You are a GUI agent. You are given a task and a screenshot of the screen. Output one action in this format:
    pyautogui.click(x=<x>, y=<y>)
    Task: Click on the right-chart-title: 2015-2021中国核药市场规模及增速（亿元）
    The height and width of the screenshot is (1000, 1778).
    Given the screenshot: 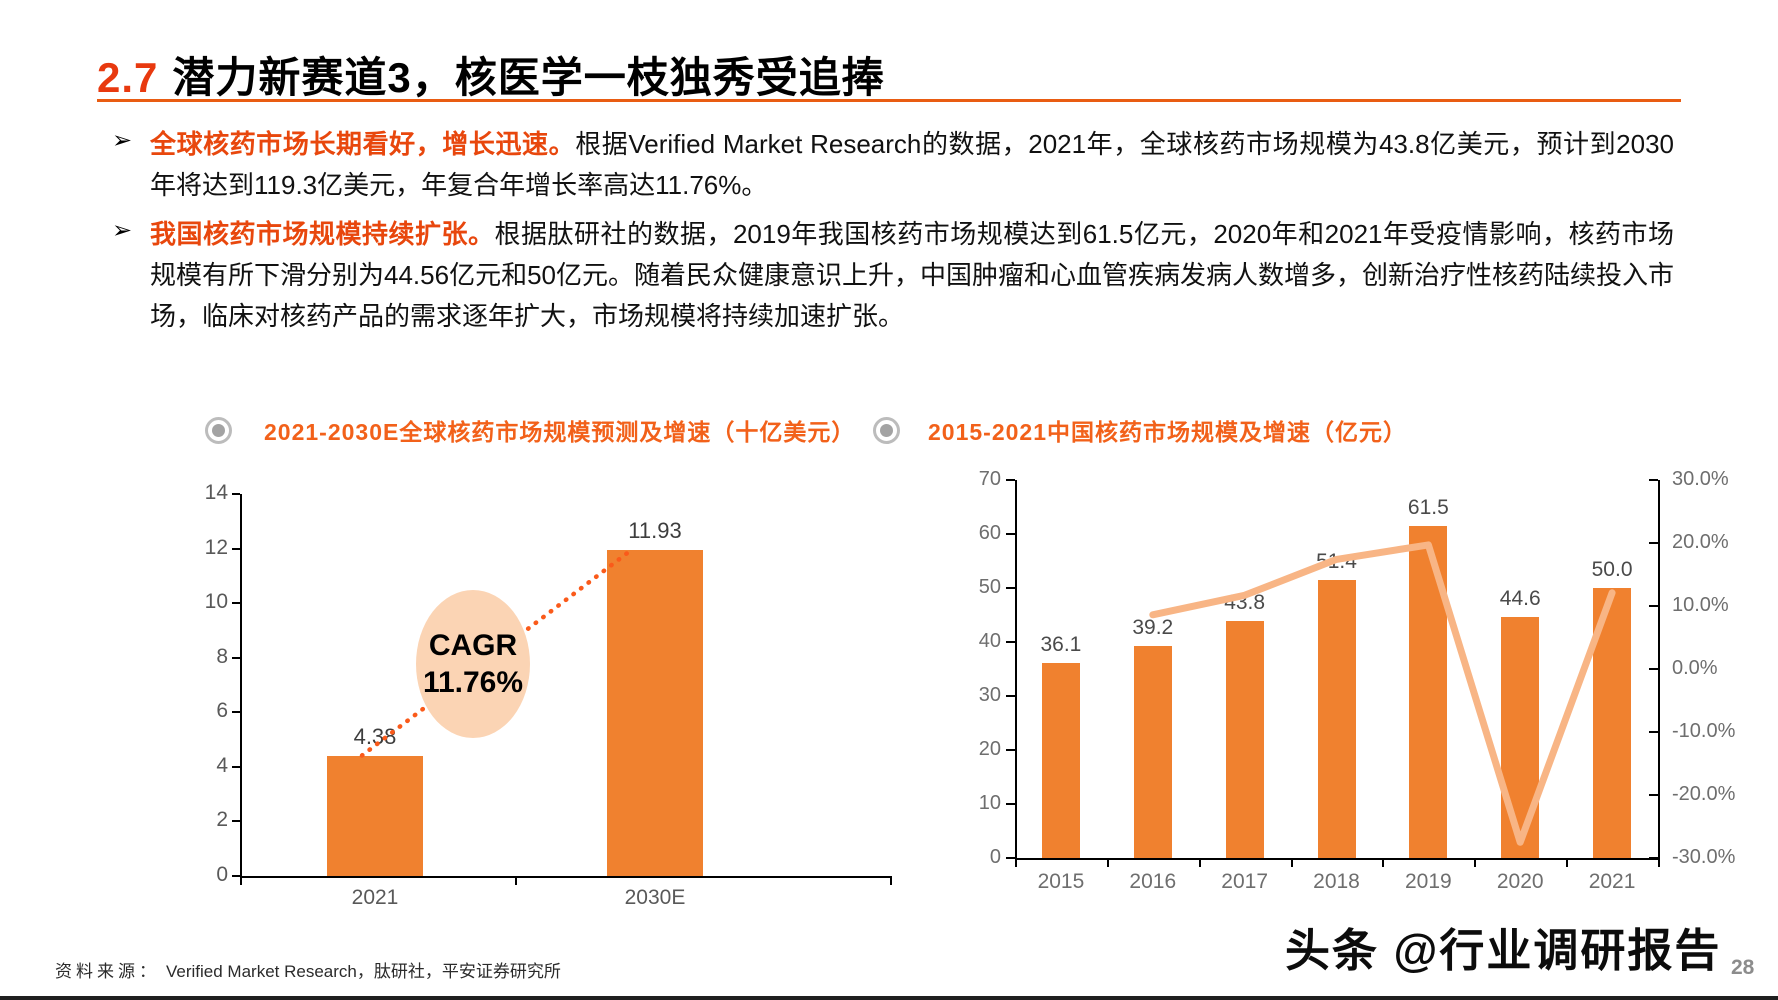 What is the action you would take?
    pyautogui.click(x=1140, y=430)
    